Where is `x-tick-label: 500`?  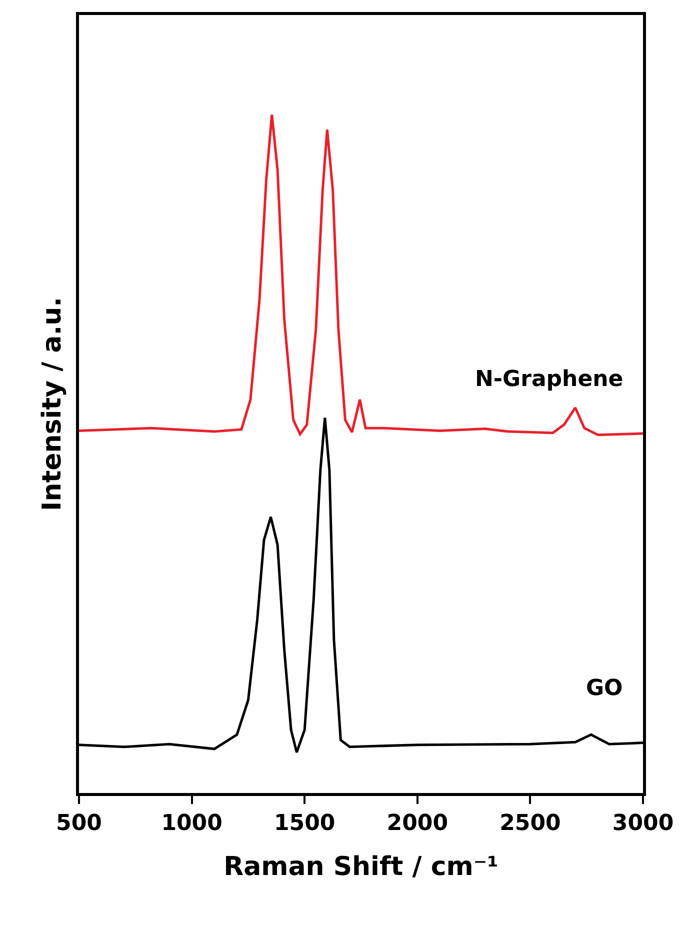
x-tick-label: 500 is located at coordinates (79, 823).